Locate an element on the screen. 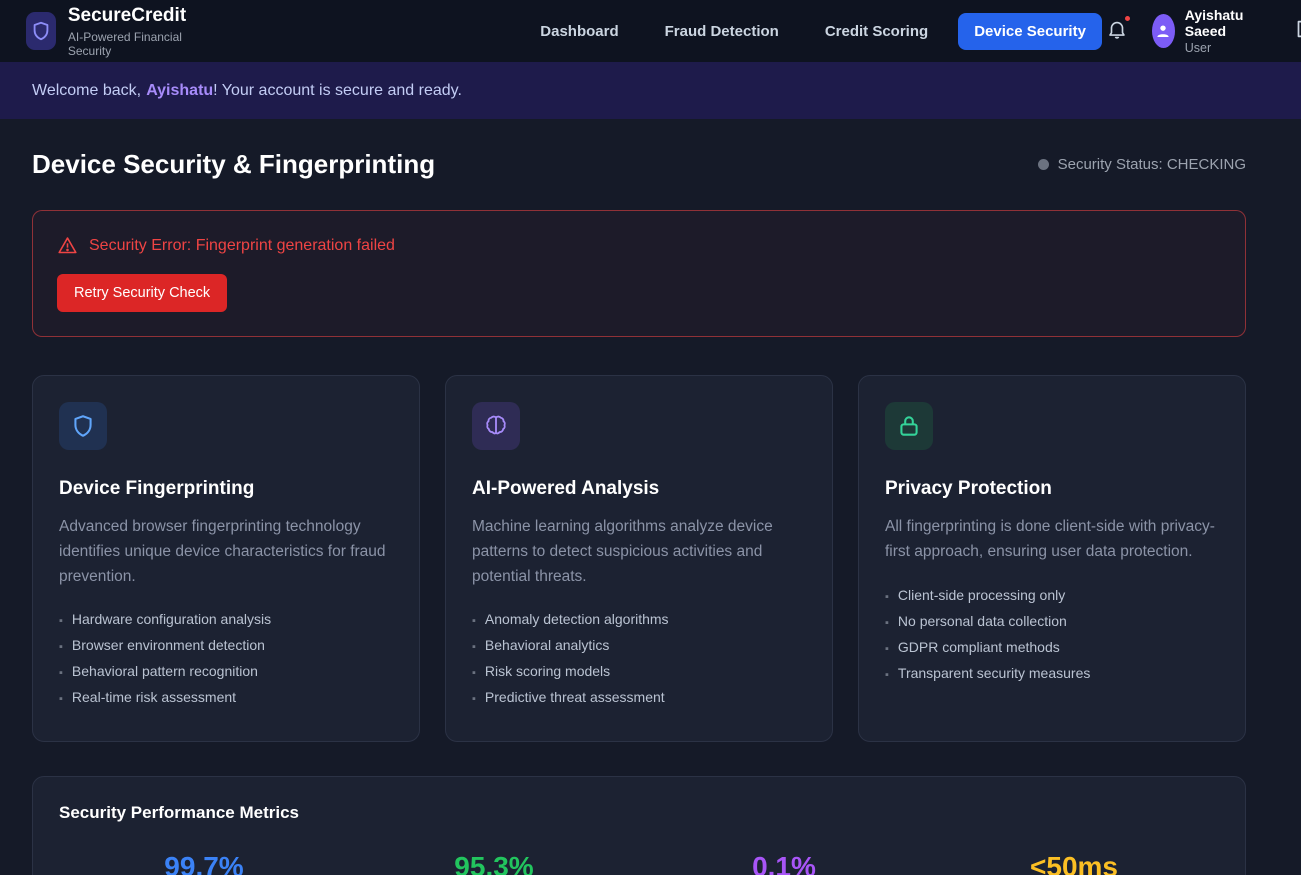 The height and width of the screenshot is (875, 1301). logout-button is located at coordinates (1295, 31).